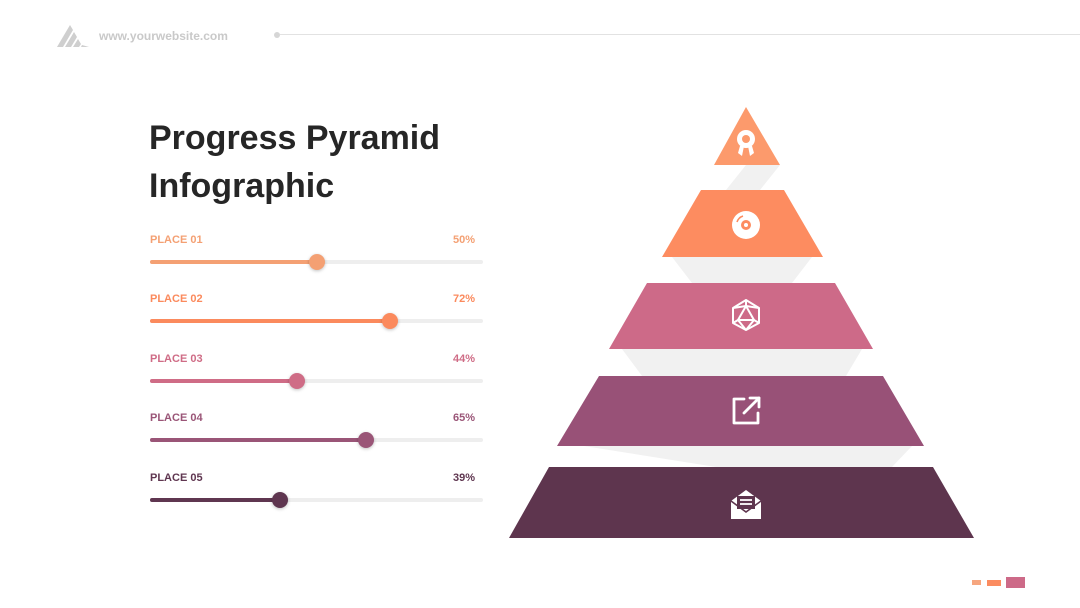  I want to click on progress-item-place-02: PLACE 02 72%, so click(316, 313).